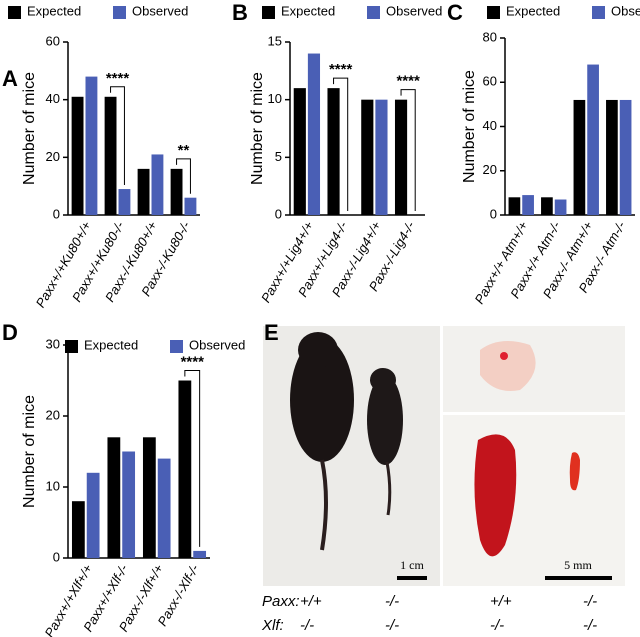 The height and width of the screenshot is (637, 640). I want to click on panel-letter: A, so click(10, 78).